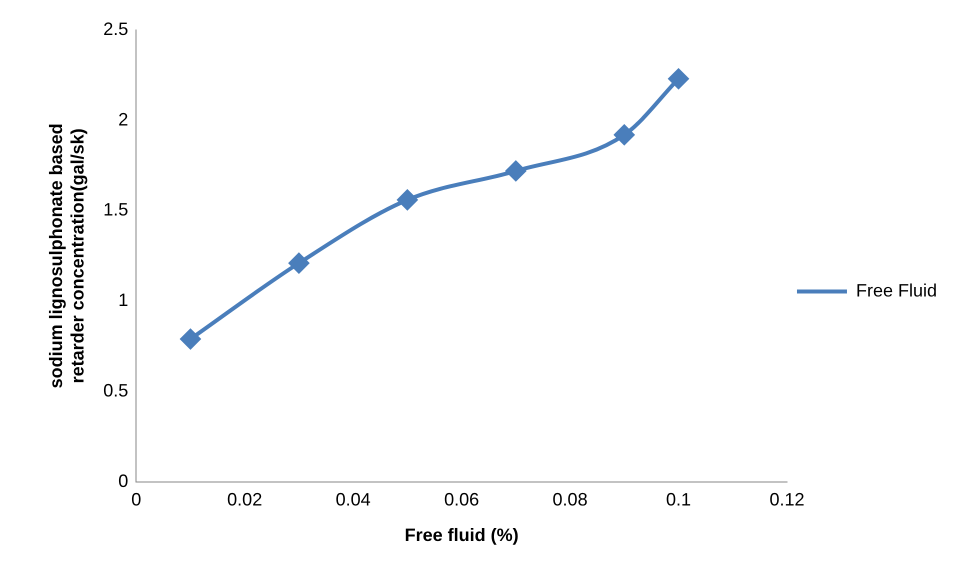  Describe the element at coordinates (786, 500) in the screenshot. I see `x-tick-label: 0.12` at that location.